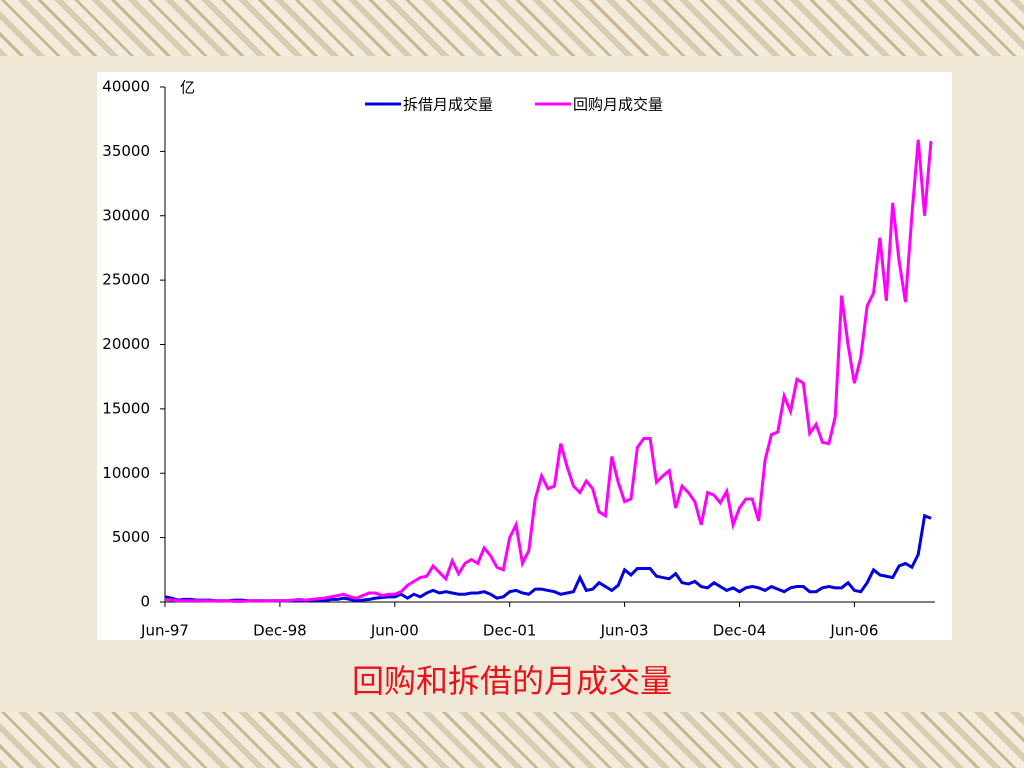  Describe the element at coordinates (126, 215) in the screenshot. I see `y-tick-label: 30000` at that location.